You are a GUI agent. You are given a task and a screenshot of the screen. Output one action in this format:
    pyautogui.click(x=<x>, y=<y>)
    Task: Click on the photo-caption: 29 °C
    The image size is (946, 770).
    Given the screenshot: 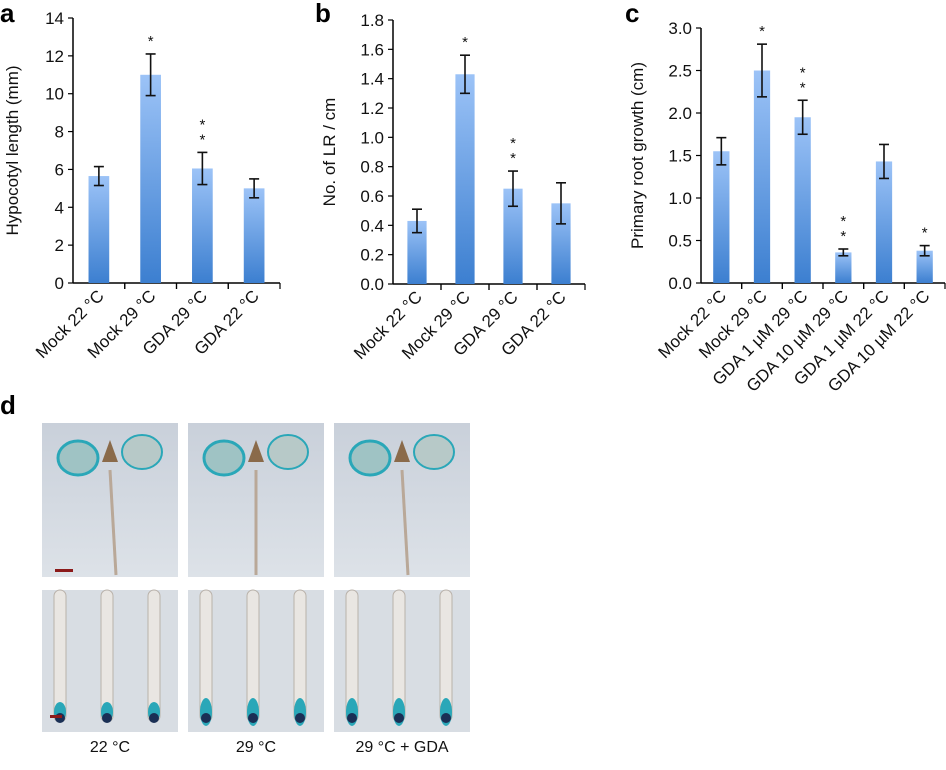 What is the action you would take?
    pyautogui.click(x=256, y=747)
    